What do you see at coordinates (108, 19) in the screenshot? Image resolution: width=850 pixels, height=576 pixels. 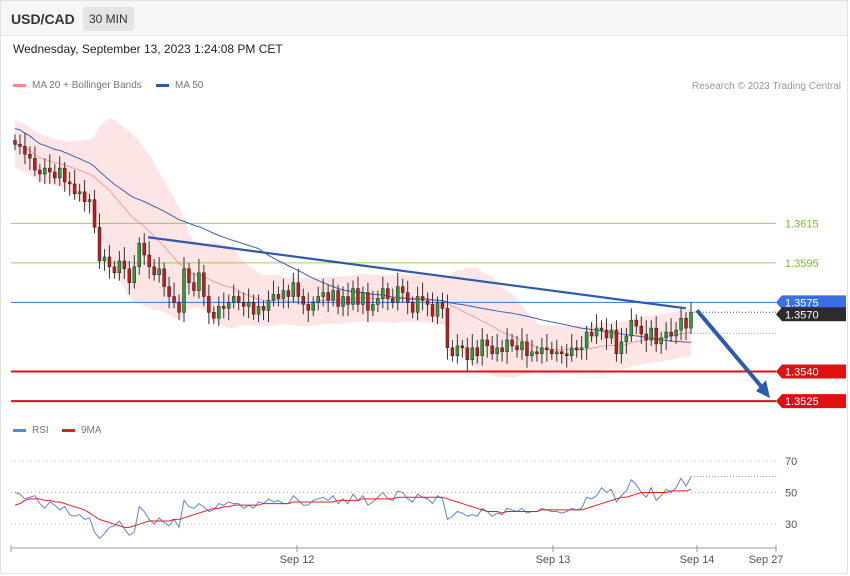 I see `timeframe-button: 30 MIN` at bounding box center [108, 19].